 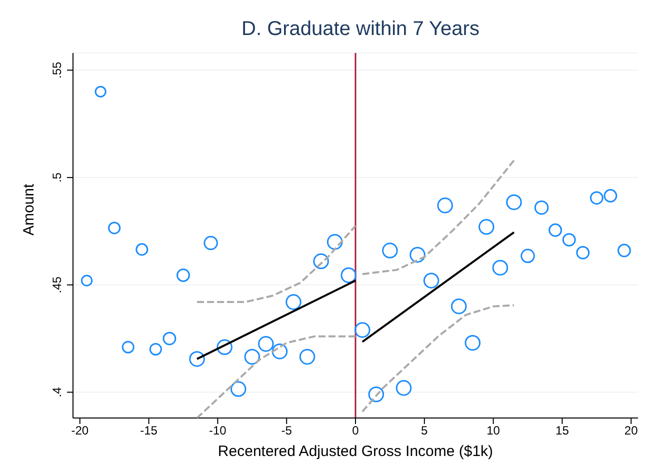 I want to click on x-tick-label: 20, so click(x=631, y=431).